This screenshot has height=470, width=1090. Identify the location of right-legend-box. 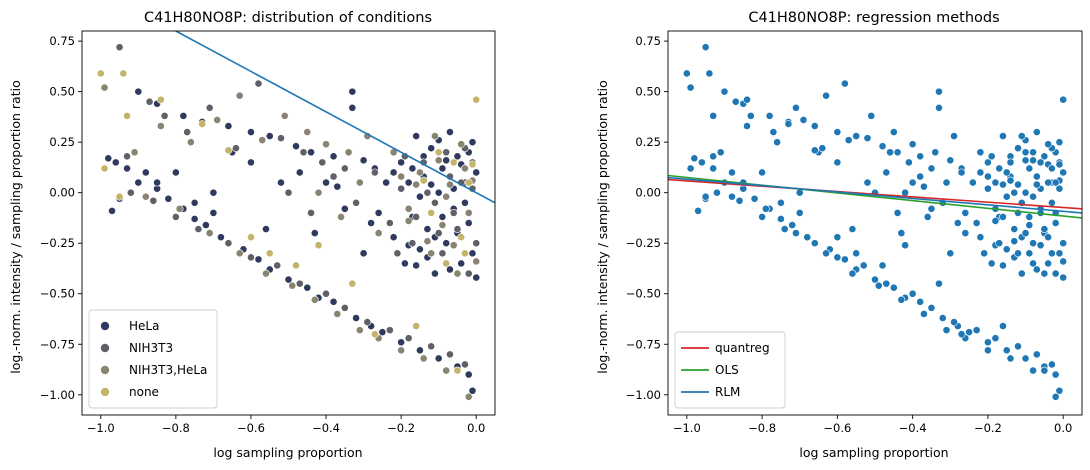
(730, 370).